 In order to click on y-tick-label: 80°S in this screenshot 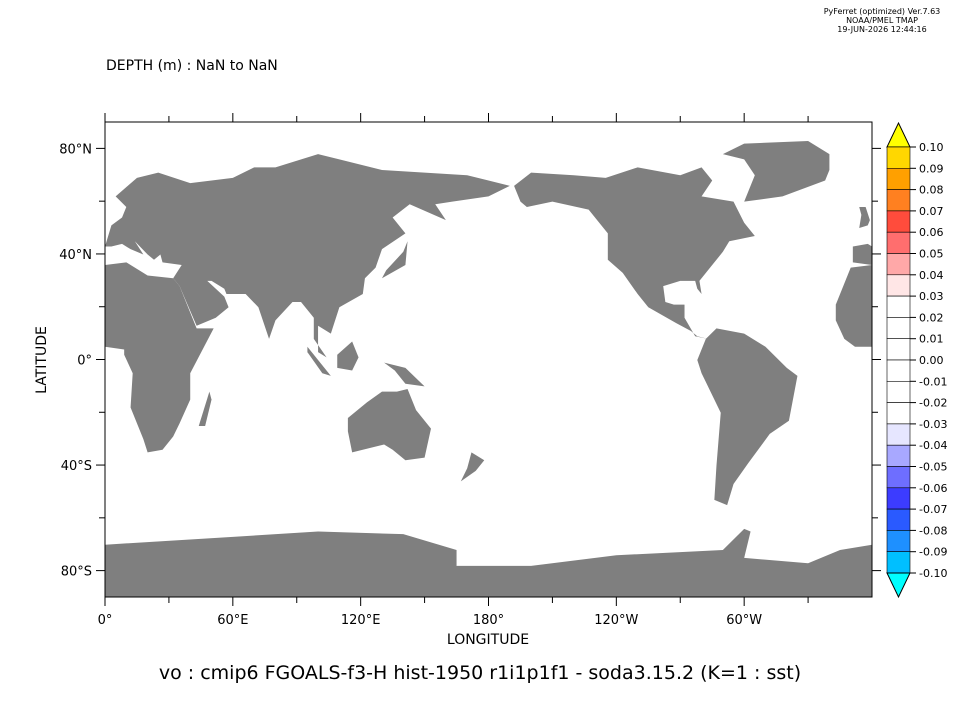, I will do `click(76, 572)`.